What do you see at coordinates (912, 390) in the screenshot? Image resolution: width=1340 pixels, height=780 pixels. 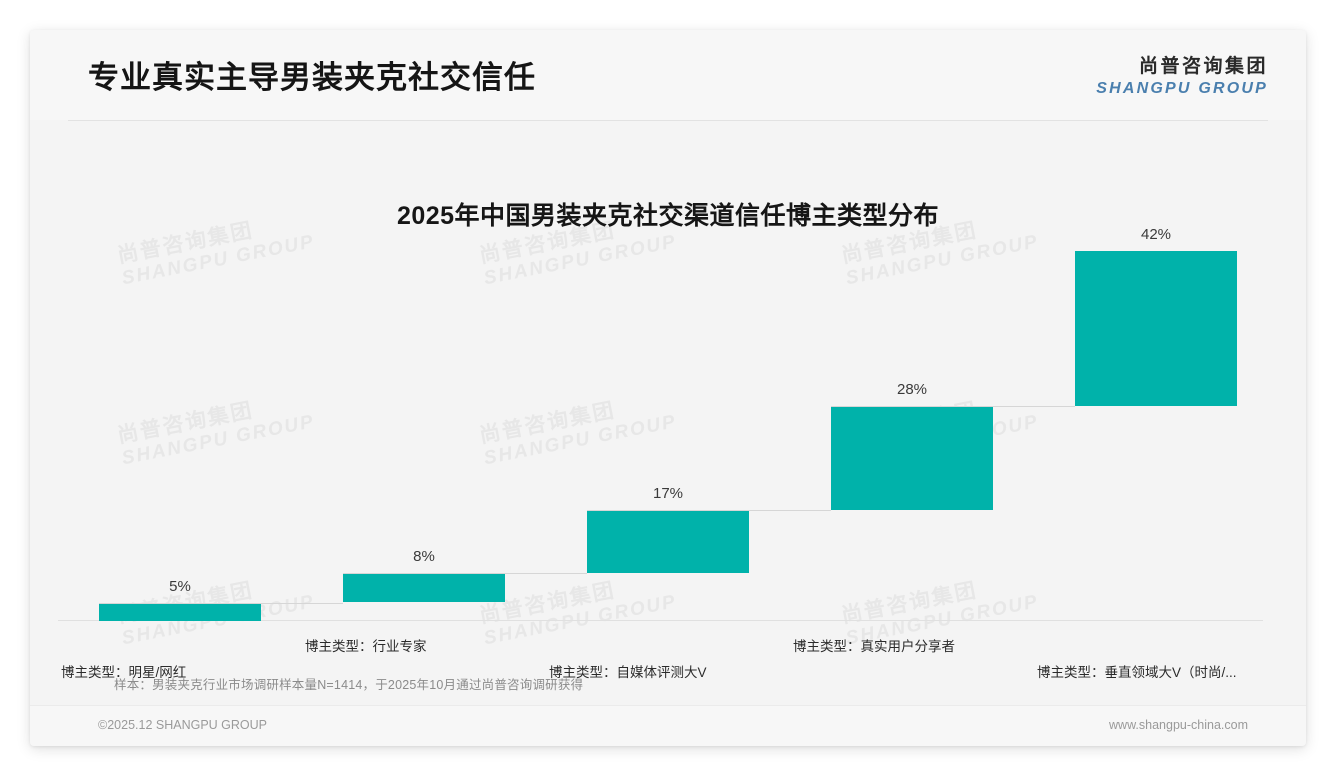 I see `bar-value-label: 28%` at bounding box center [912, 390].